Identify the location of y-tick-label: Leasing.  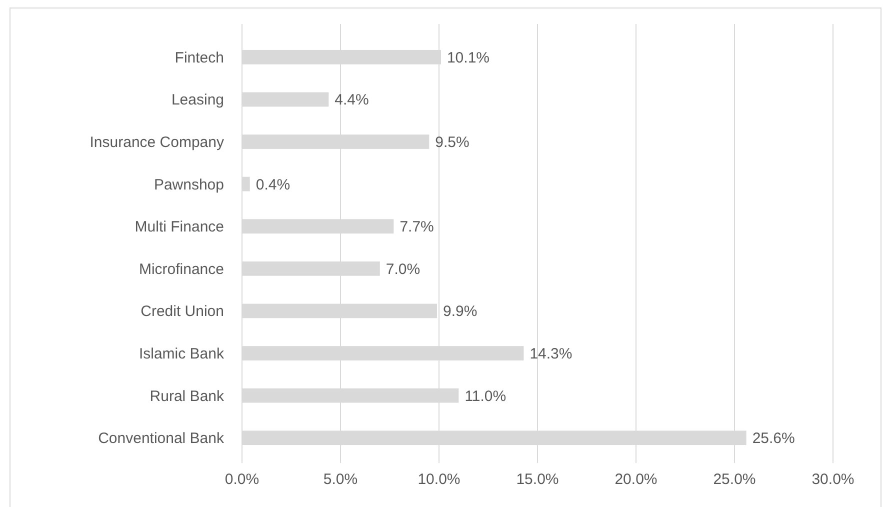
(197, 100).